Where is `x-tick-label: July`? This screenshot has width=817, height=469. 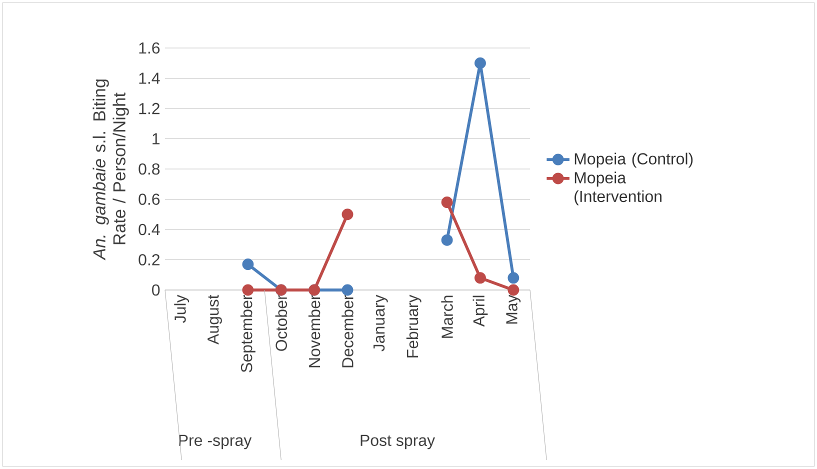 x-tick-label: July is located at coordinates (182, 308).